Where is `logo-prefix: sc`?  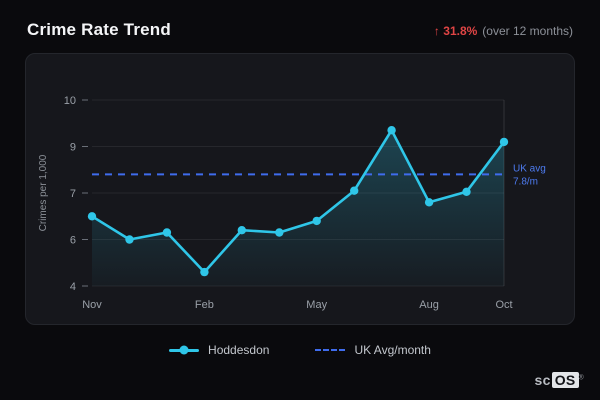
logo-prefix: sc is located at coordinates (542, 380).